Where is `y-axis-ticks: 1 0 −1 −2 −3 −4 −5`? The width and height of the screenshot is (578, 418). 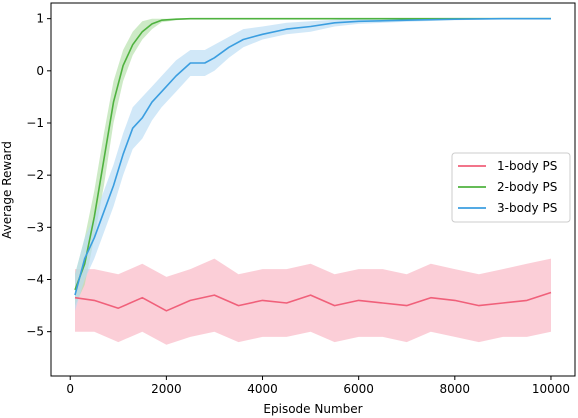
y-axis-ticks: 1 0 −1 −2 −3 −4 −5 is located at coordinates (38, 175).